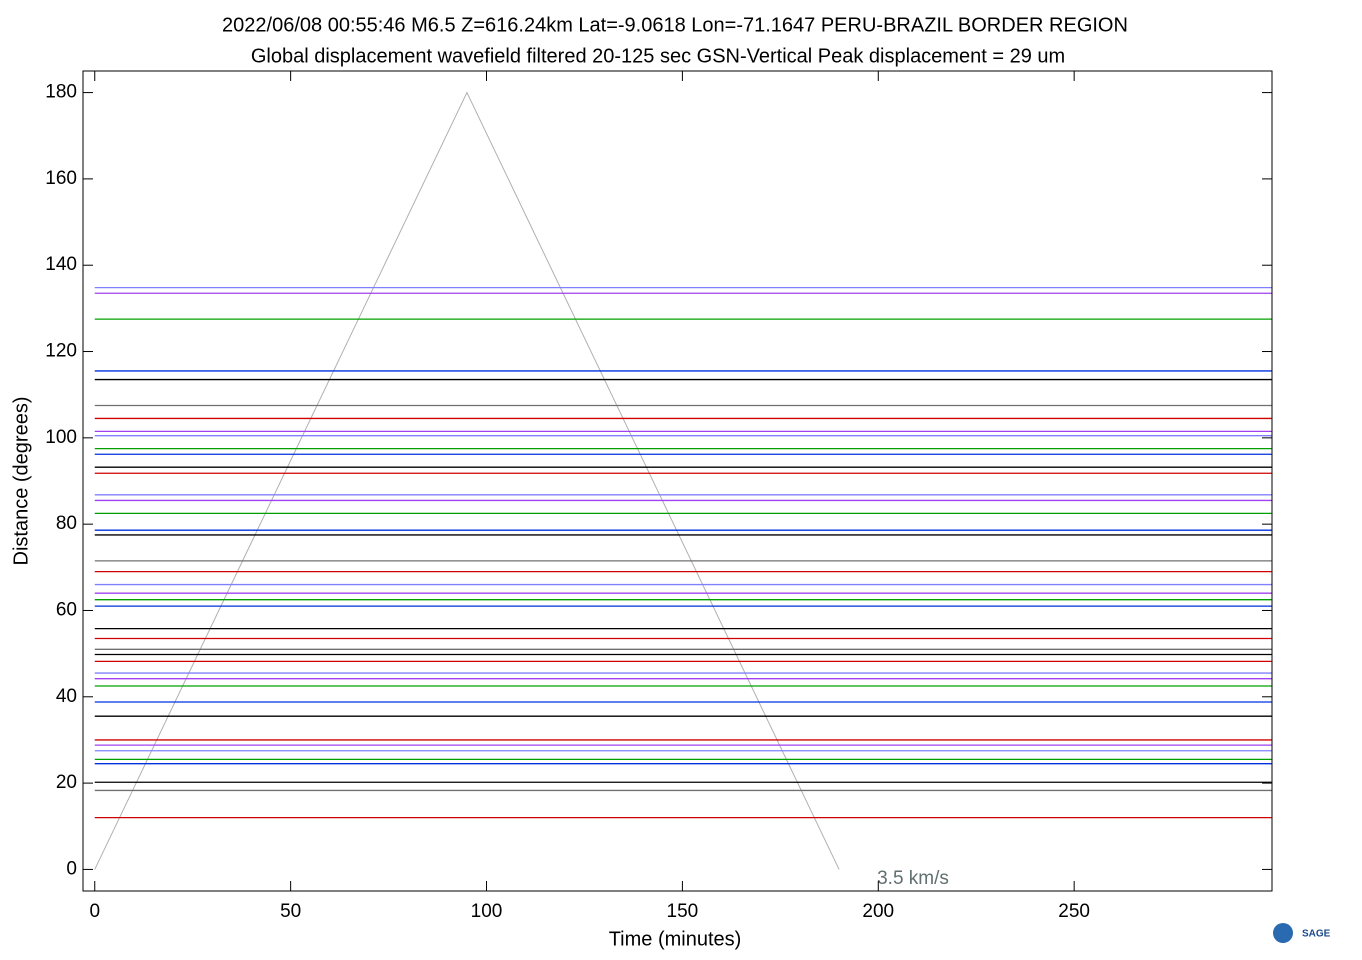 Image resolution: width=1362 pixels, height=960 pixels. What do you see at coordinates (487, 911) in the screenshot?
I see `x-tick-label: 100` at bounding box center [487, 911].